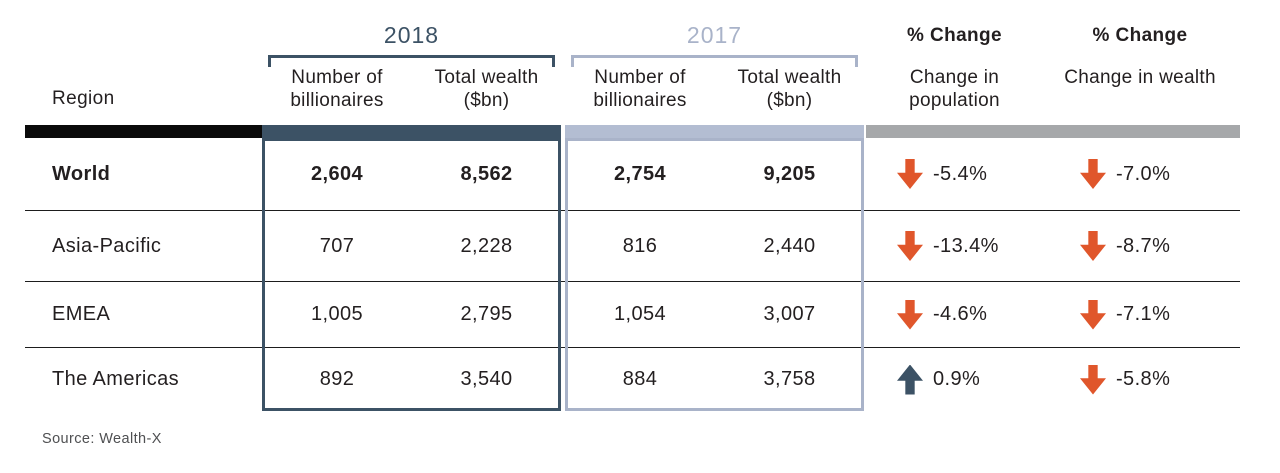 Image resolution: width=1280 pixels, height=473 pixels. Describe the element at coordinates (411, 131) in the screenshot. I see `bar-segment-2018` at that location.